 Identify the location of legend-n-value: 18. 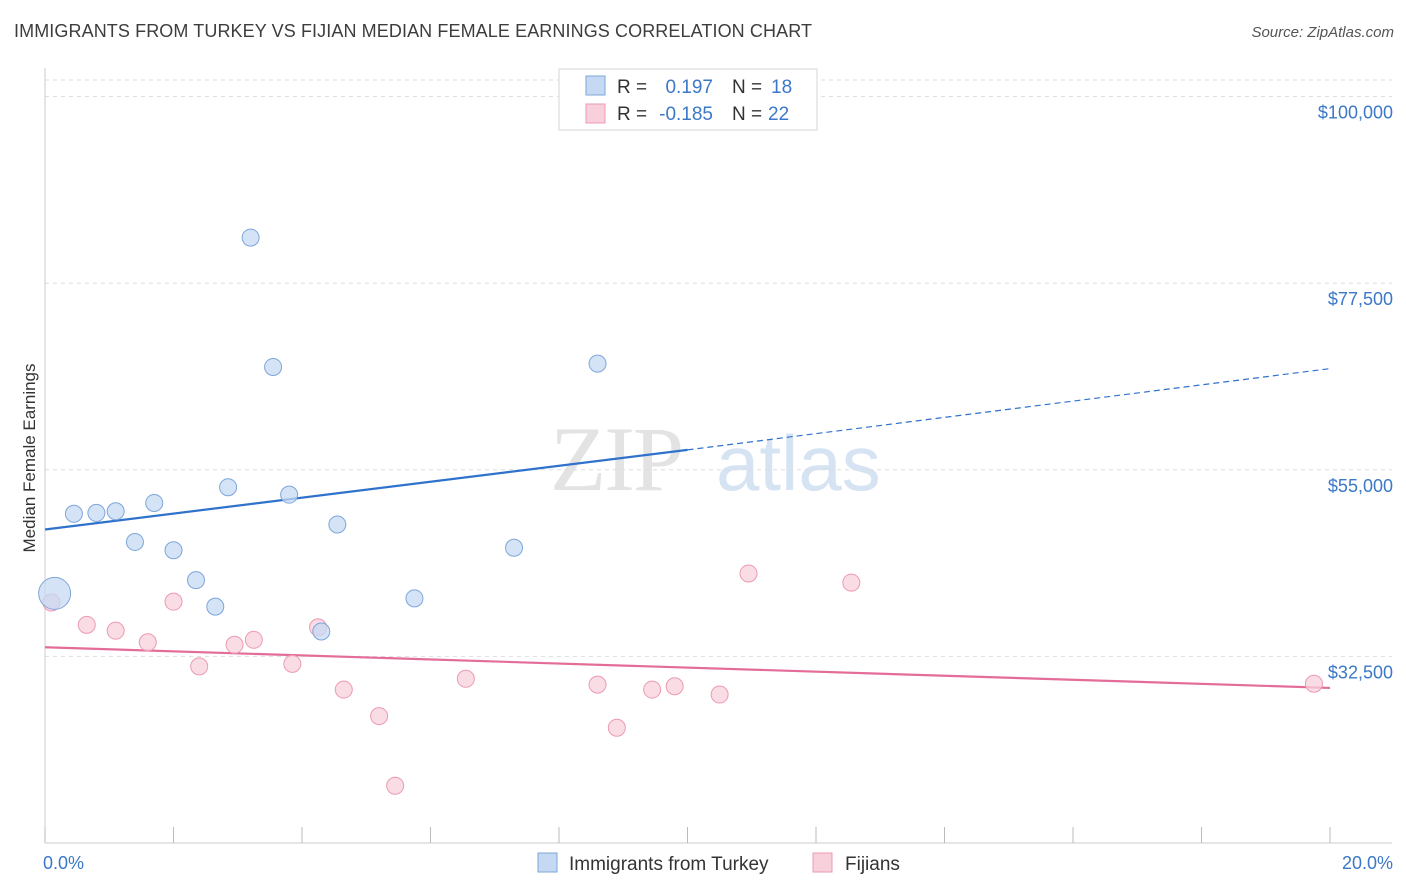
(781, 87).